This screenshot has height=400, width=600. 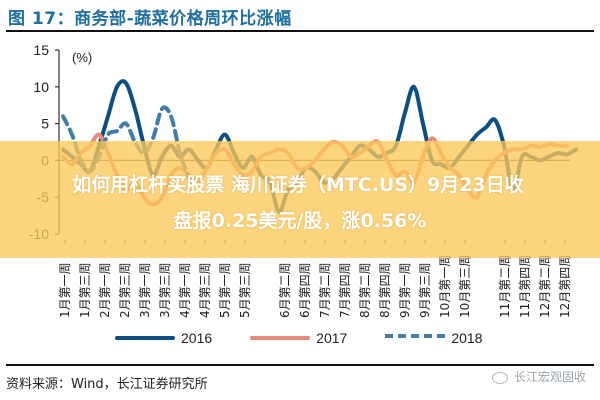 I want to click on watermark: 长江宏观固收, so click(x=538, y=376).